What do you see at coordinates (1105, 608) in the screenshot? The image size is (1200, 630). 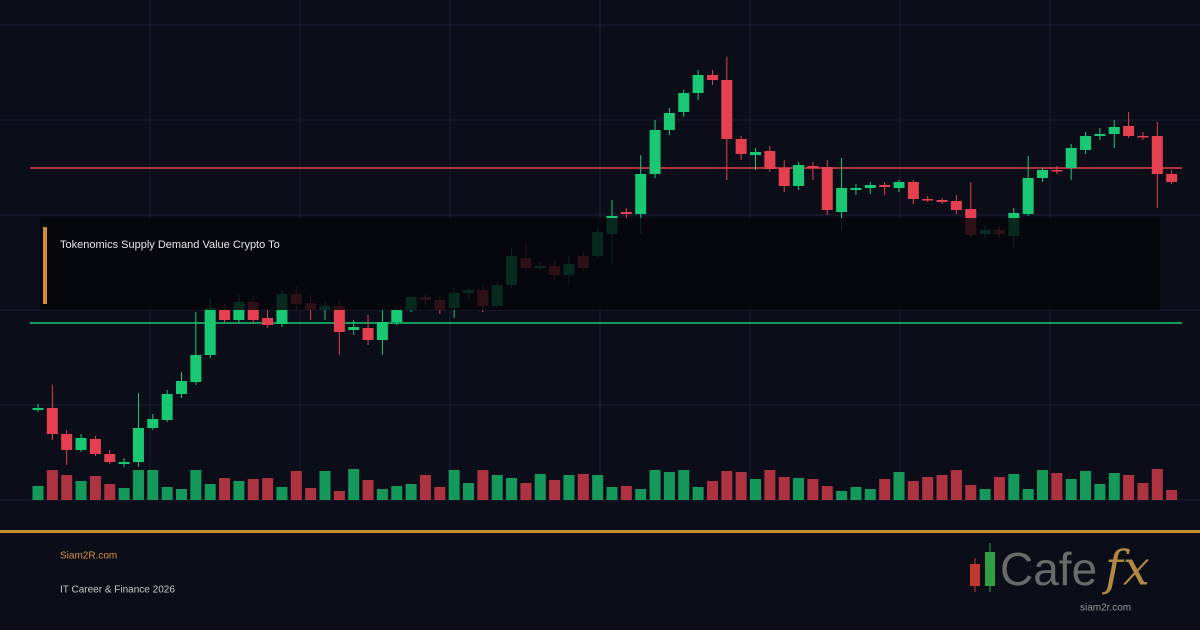 I see `logo-url: siam2r.com` at bounding box center [1105, 608].